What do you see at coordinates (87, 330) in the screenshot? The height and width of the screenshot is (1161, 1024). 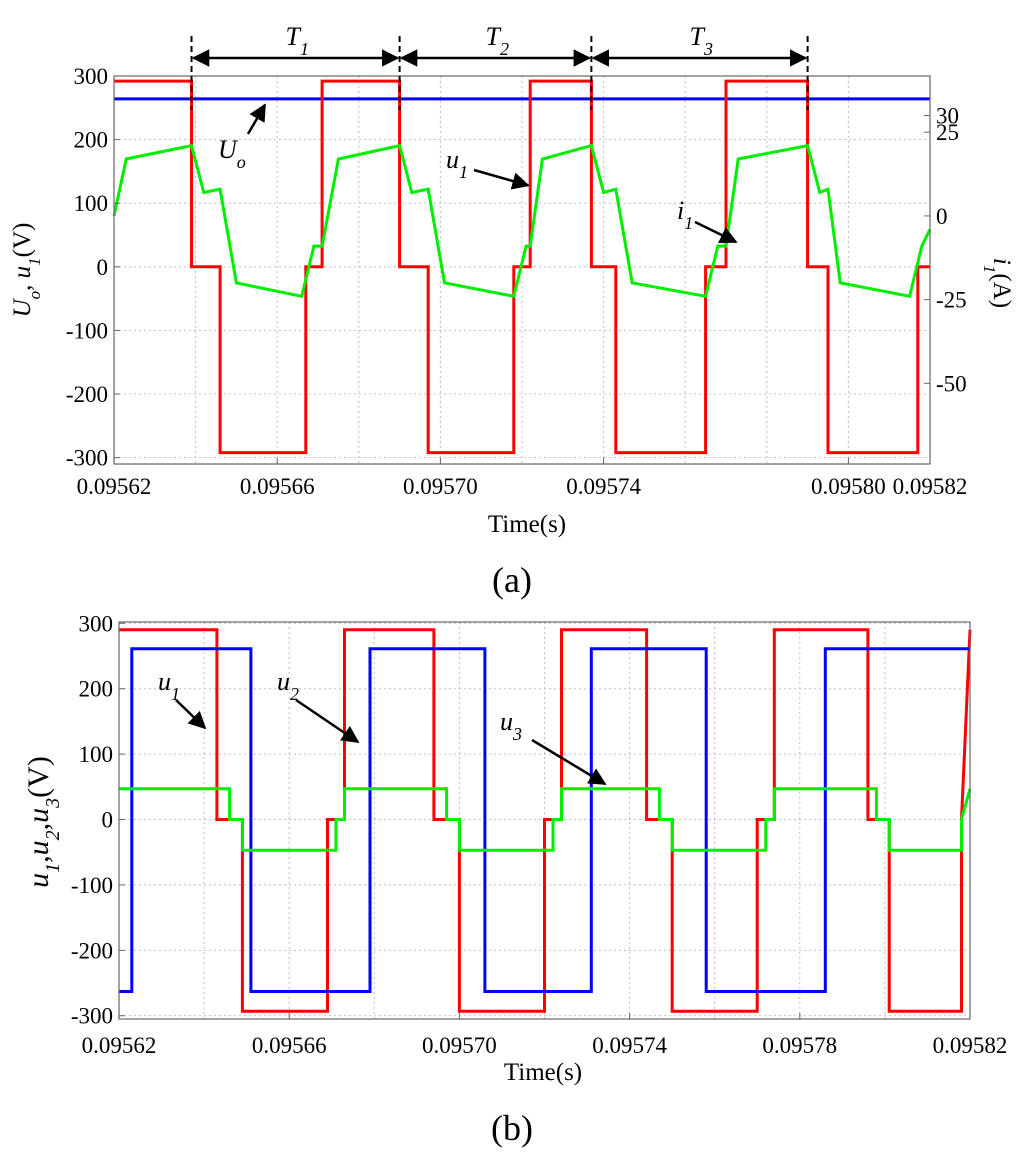 I see `y-tick-label-left: -100` at bounding box center [87, 330].